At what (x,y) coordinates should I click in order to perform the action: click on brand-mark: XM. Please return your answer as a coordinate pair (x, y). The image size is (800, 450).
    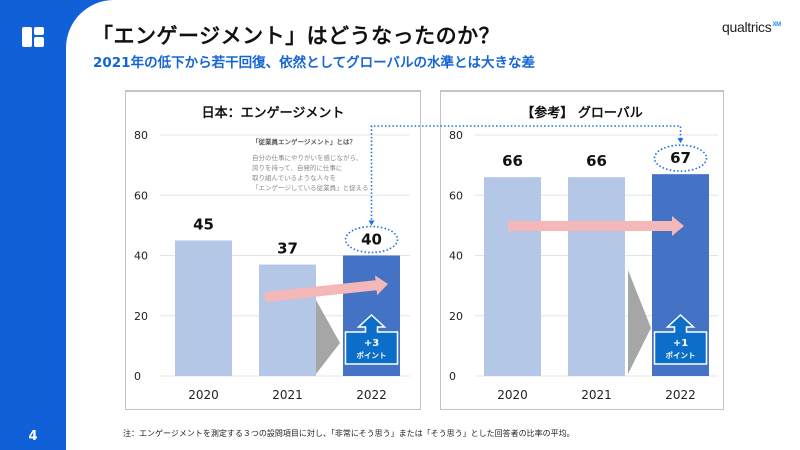
    Looking at the image, I should click on (776, 25).